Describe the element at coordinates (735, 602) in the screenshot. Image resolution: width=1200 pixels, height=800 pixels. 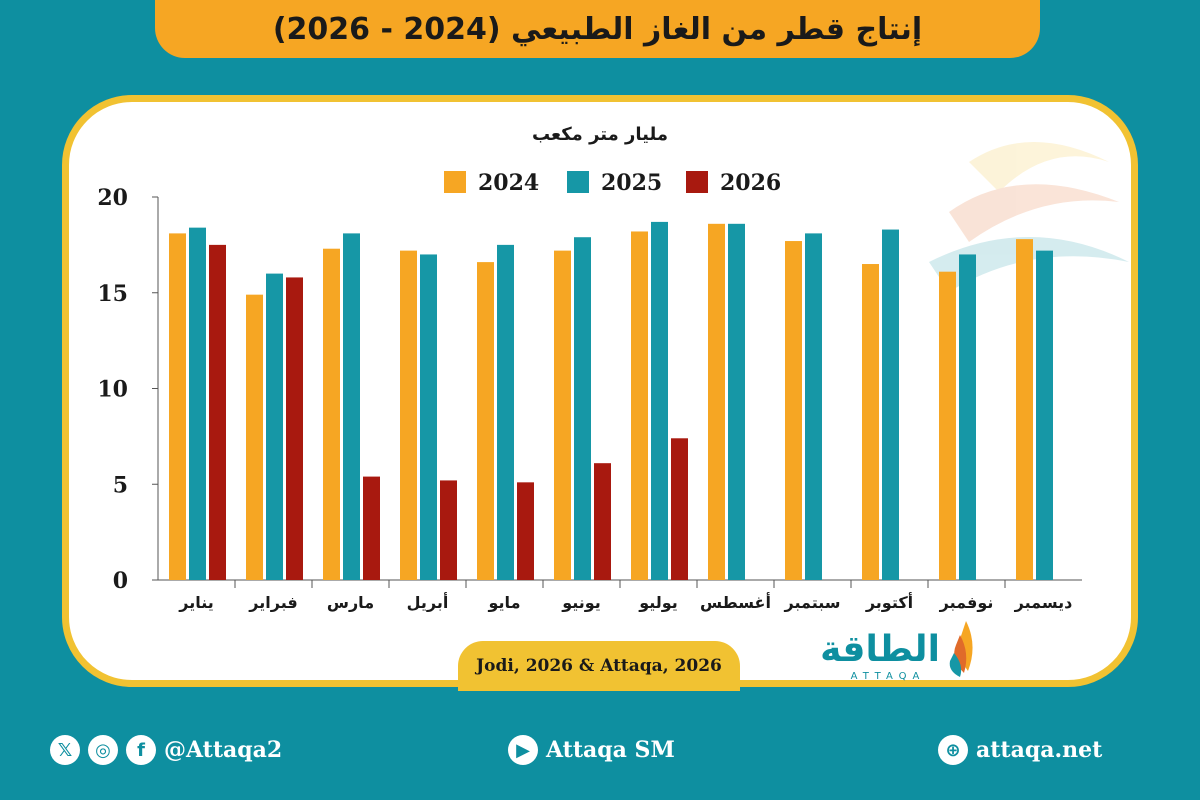
I see `x-tick-label: أغسطس` at that location.